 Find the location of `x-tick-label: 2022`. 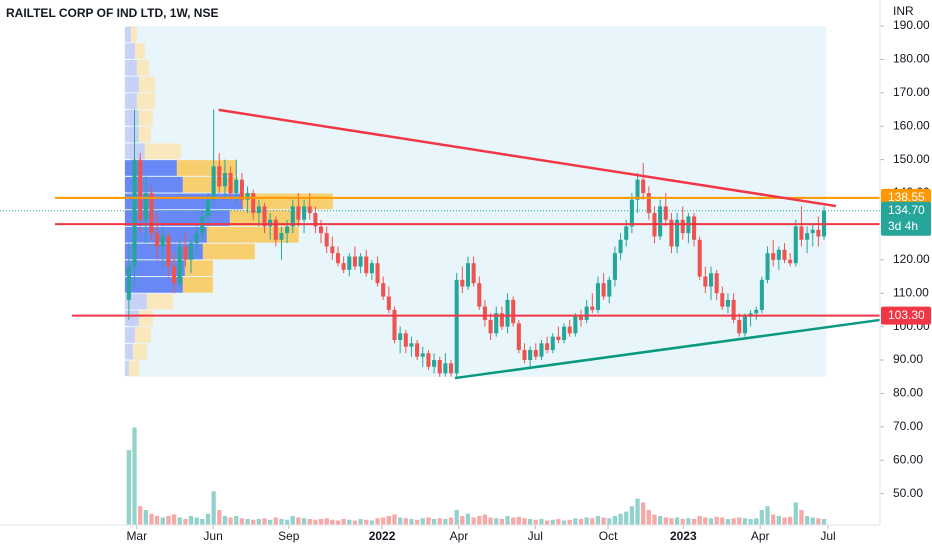

x-tick-label: 2022 is located at coordinates (382, 536).